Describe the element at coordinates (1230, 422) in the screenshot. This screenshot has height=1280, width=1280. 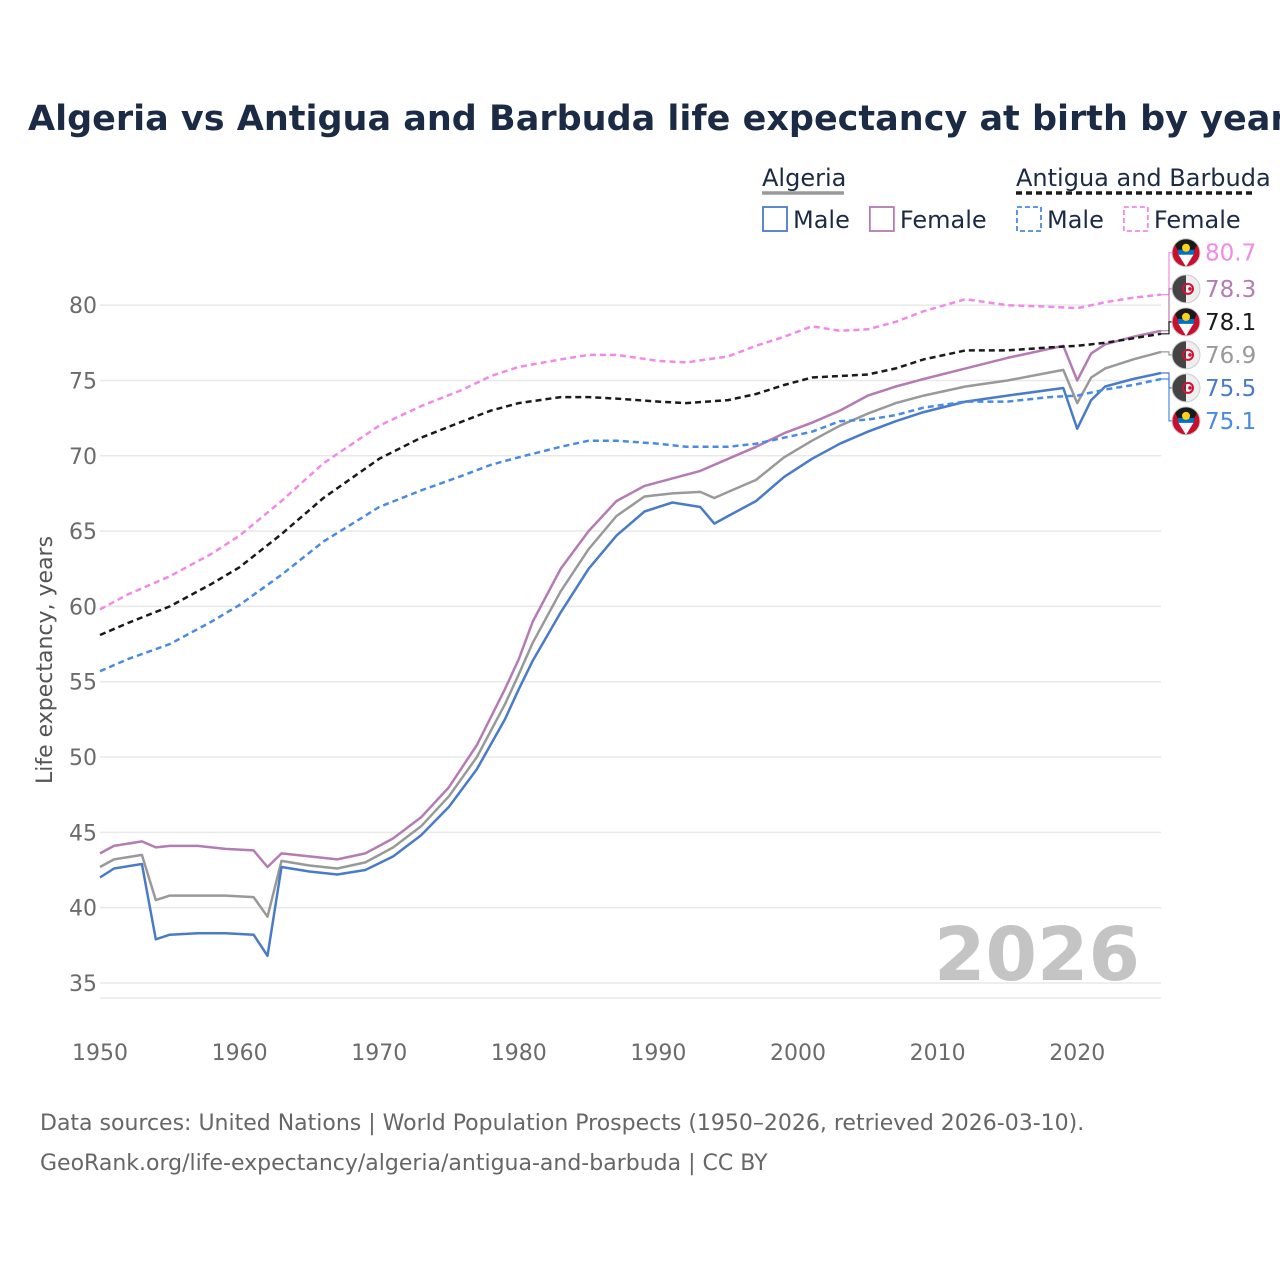
I see `end-label-ag-male: 75.1` at that location.